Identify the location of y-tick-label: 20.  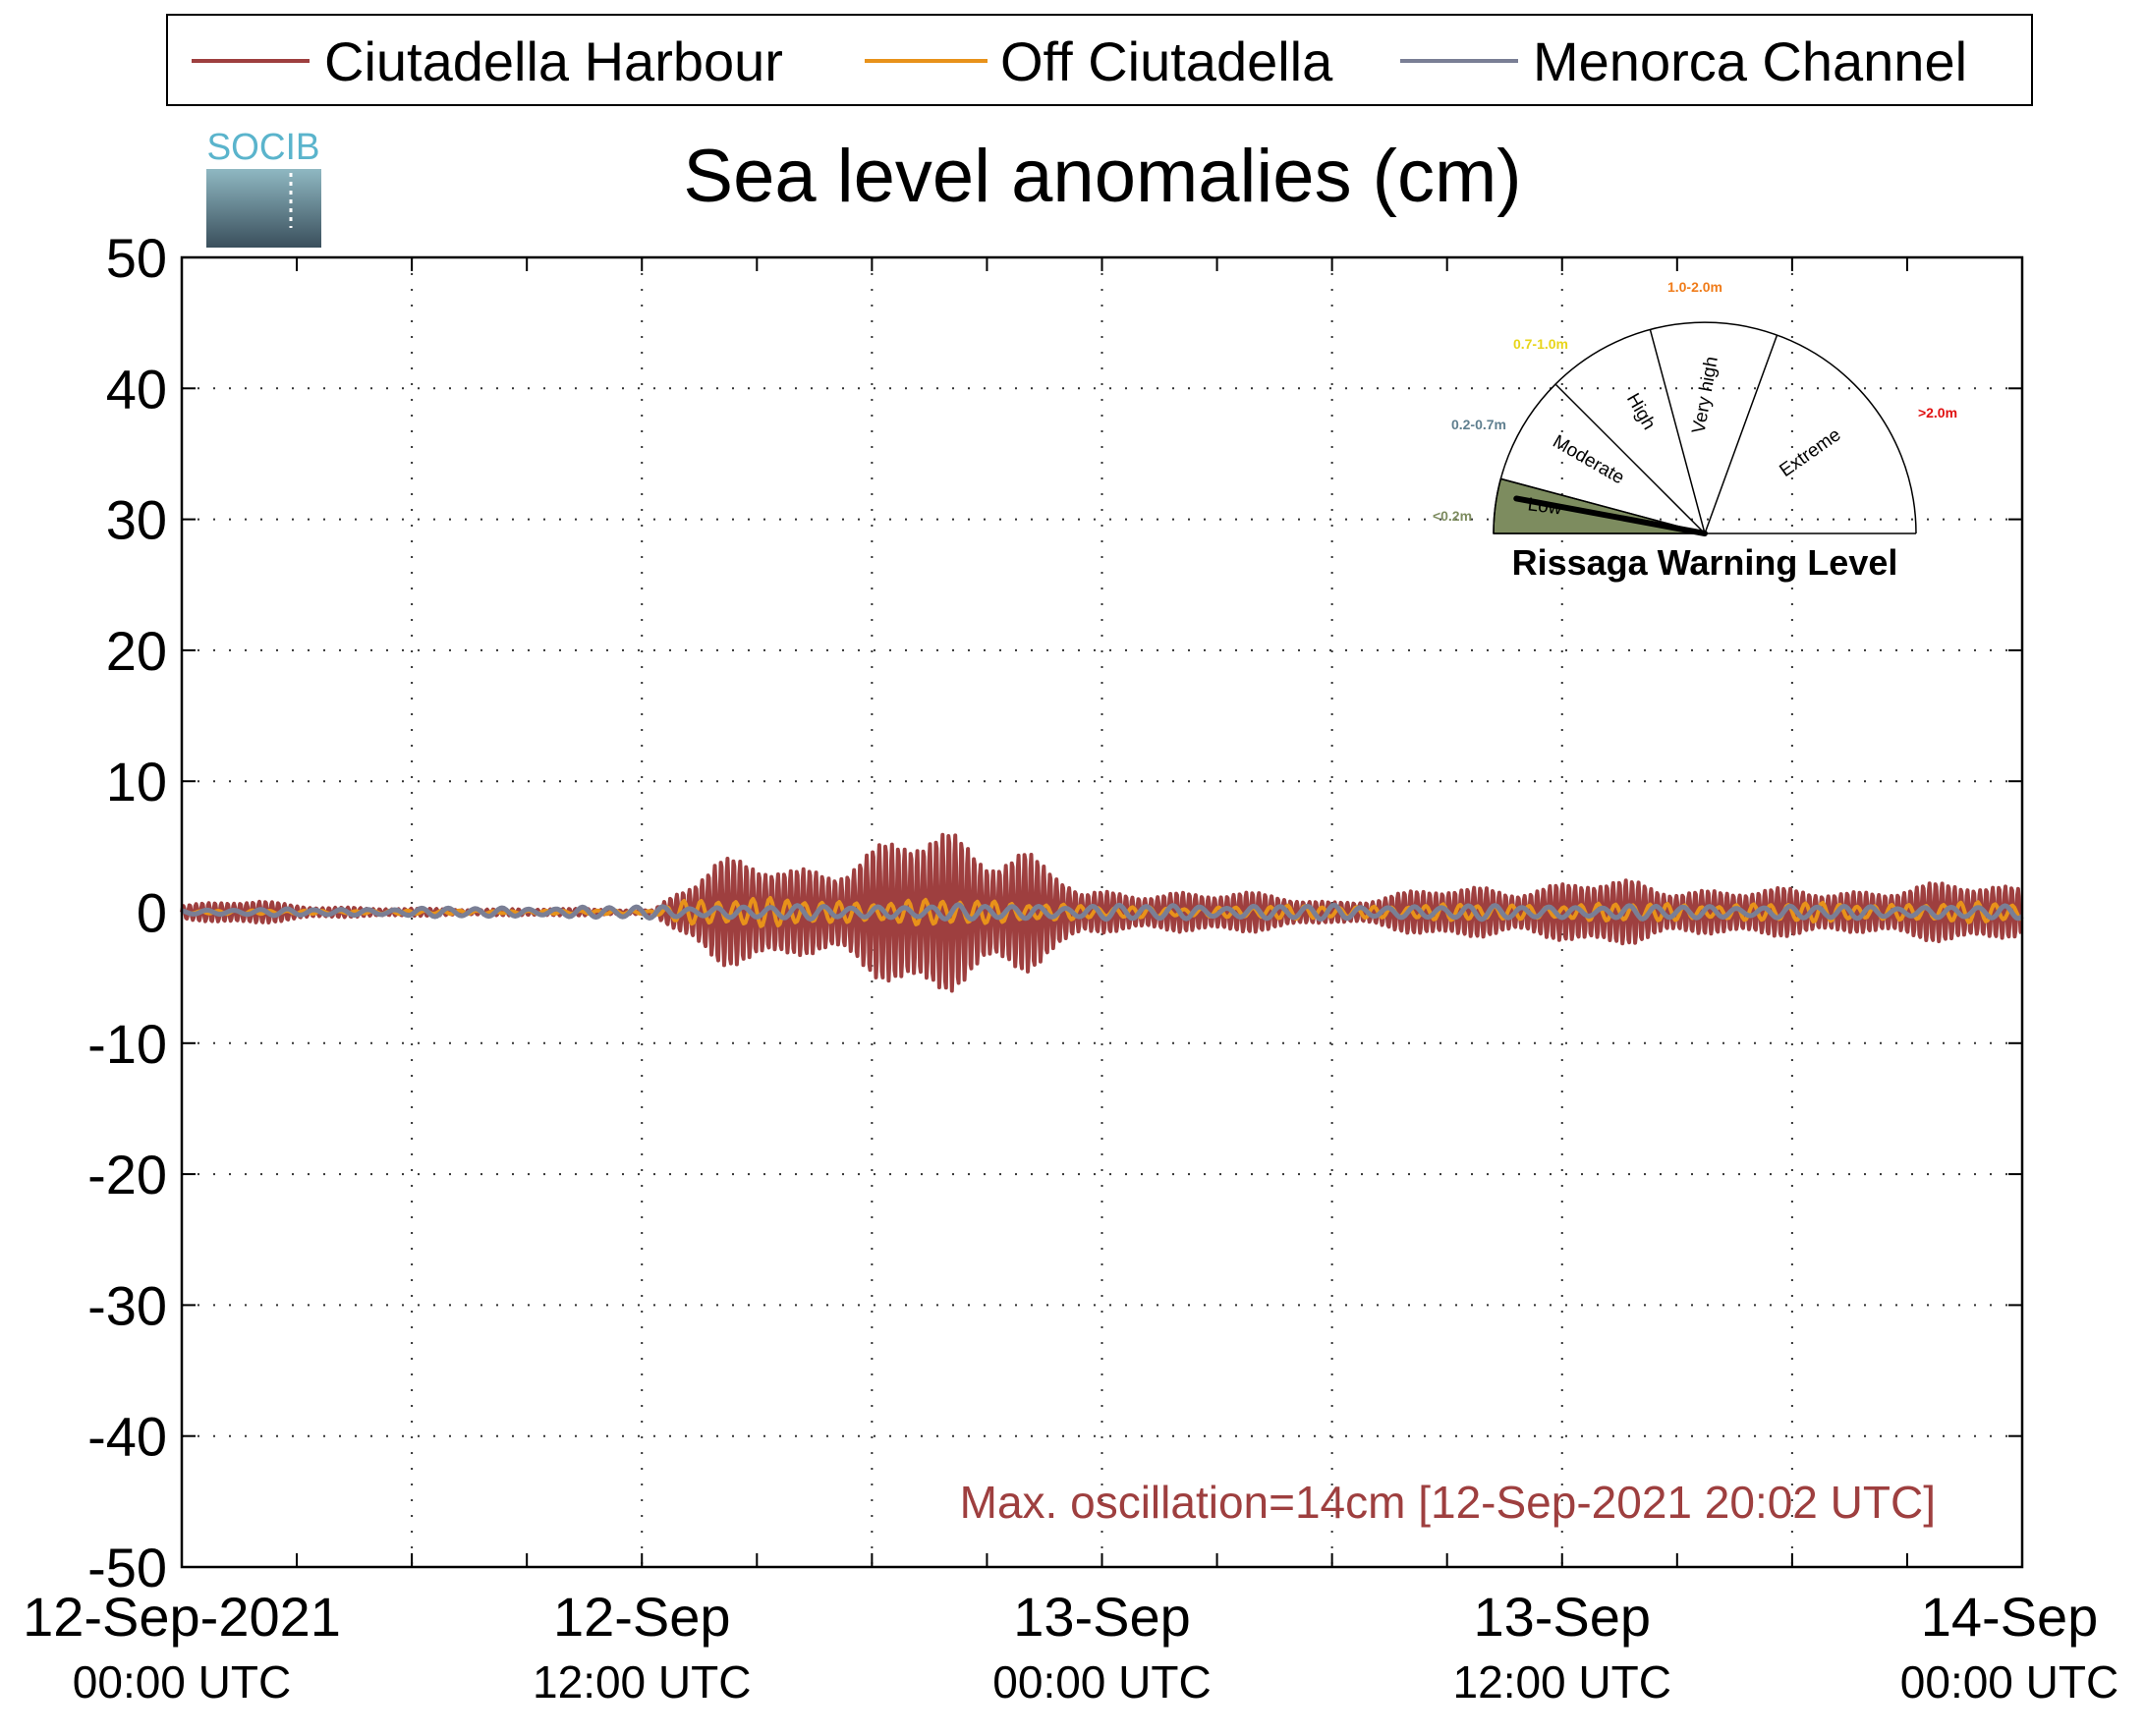
(136, 651).